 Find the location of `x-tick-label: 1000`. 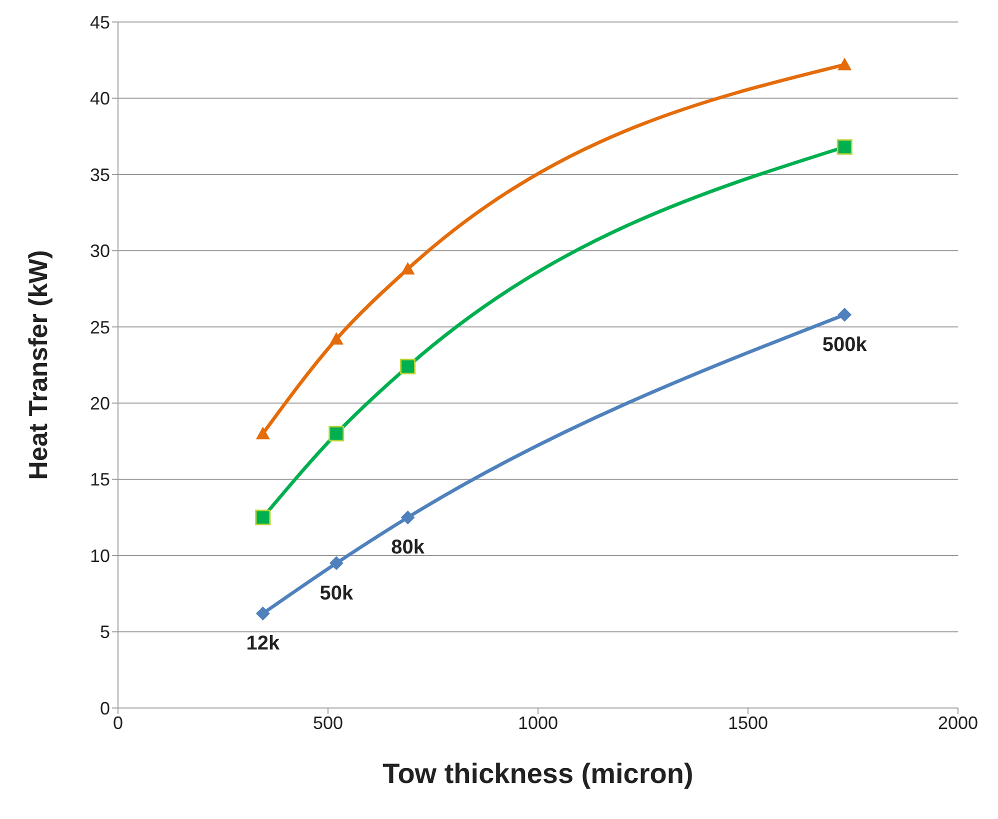

x-tick-label: 1000 is located at coordinates (538, 722).